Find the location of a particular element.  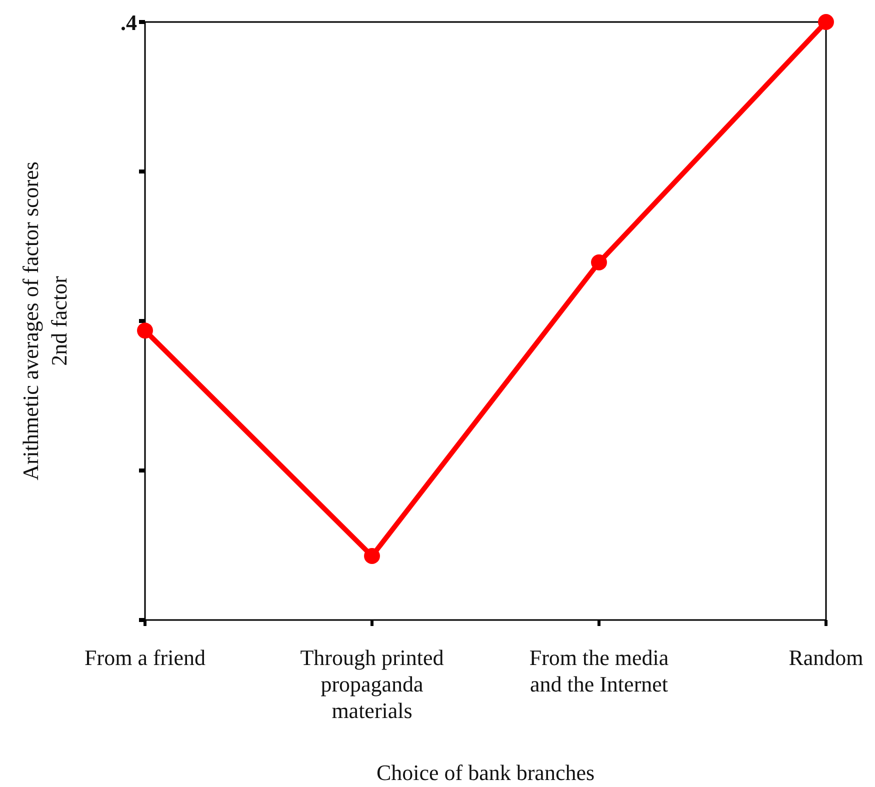

x-tick-label: From a friend is located at coordinates (145, 657).